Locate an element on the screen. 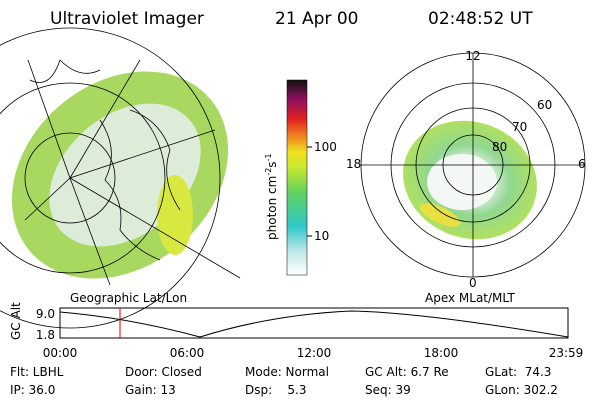  unit-text: photon cm is located at coordinates (272, 208).